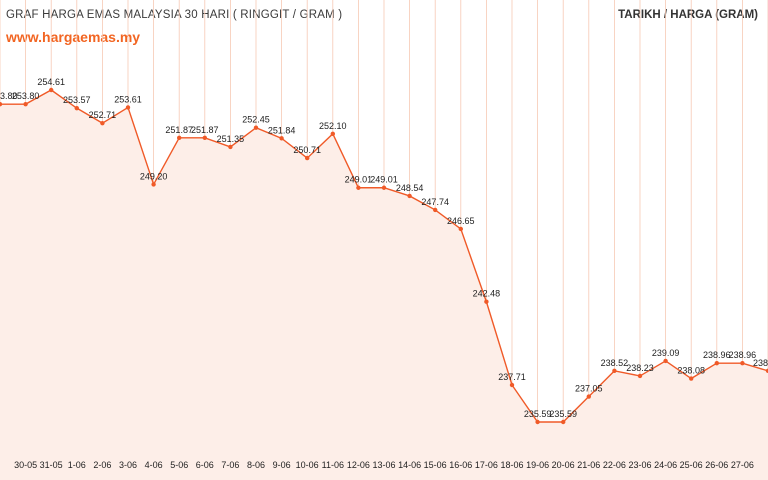 The width and height of the screenshot is (768, 480). What do you see at coordinates (614, 465) in the screenshot?
I see `x-tick-label: 22-06` at bounding box center [614, 465].